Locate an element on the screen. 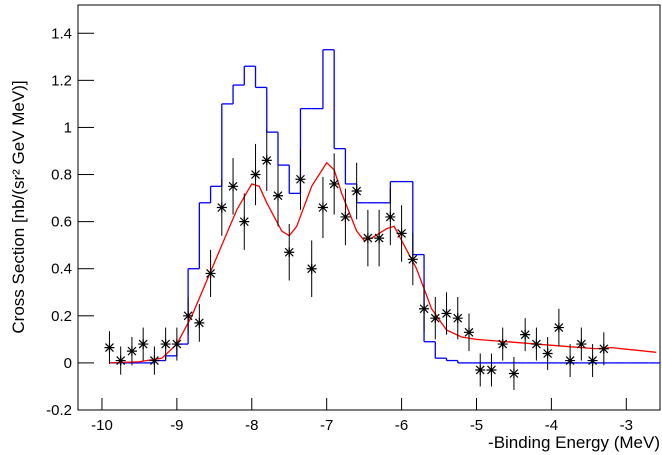 The image size is (662, 455). x-tick-label: -8 is located at coordinates (251, 425).